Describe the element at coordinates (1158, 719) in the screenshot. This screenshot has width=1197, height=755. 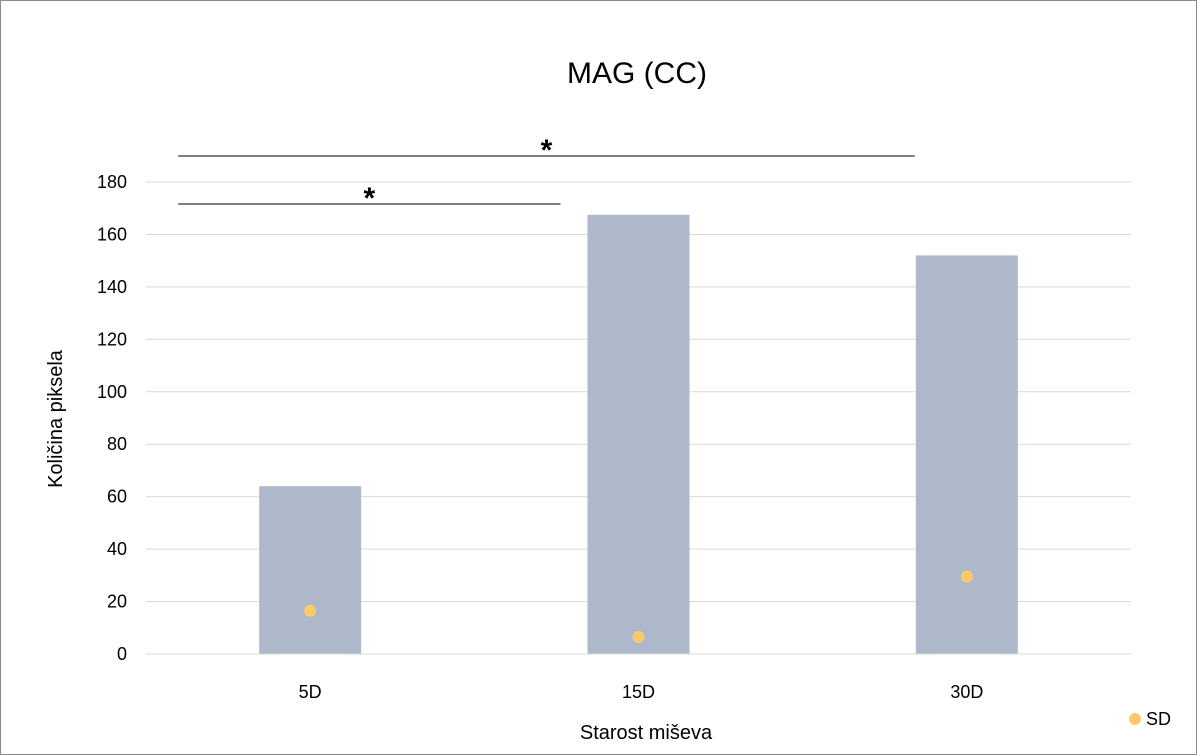
I see `legend-label-sd: SD` at that location.